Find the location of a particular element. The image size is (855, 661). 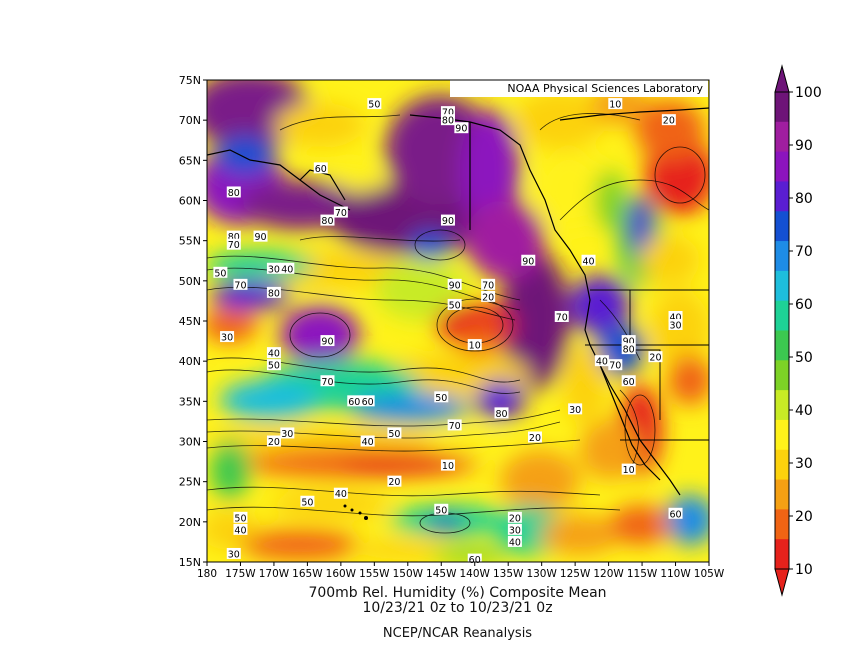

x-tick-label: 155W is located at coordinates (374, 574).